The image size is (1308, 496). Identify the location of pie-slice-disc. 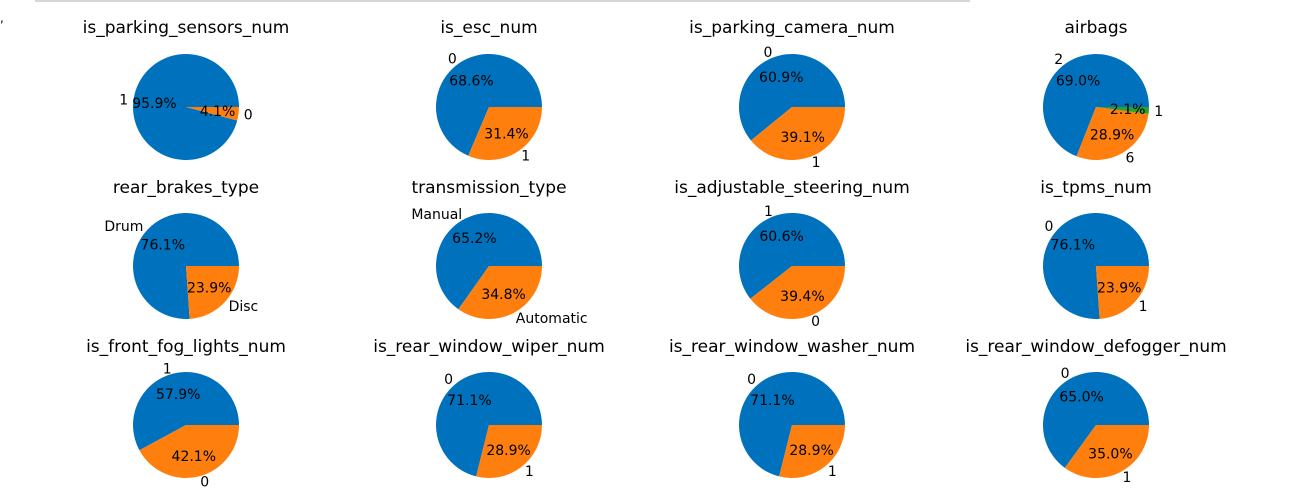
(212, 292).